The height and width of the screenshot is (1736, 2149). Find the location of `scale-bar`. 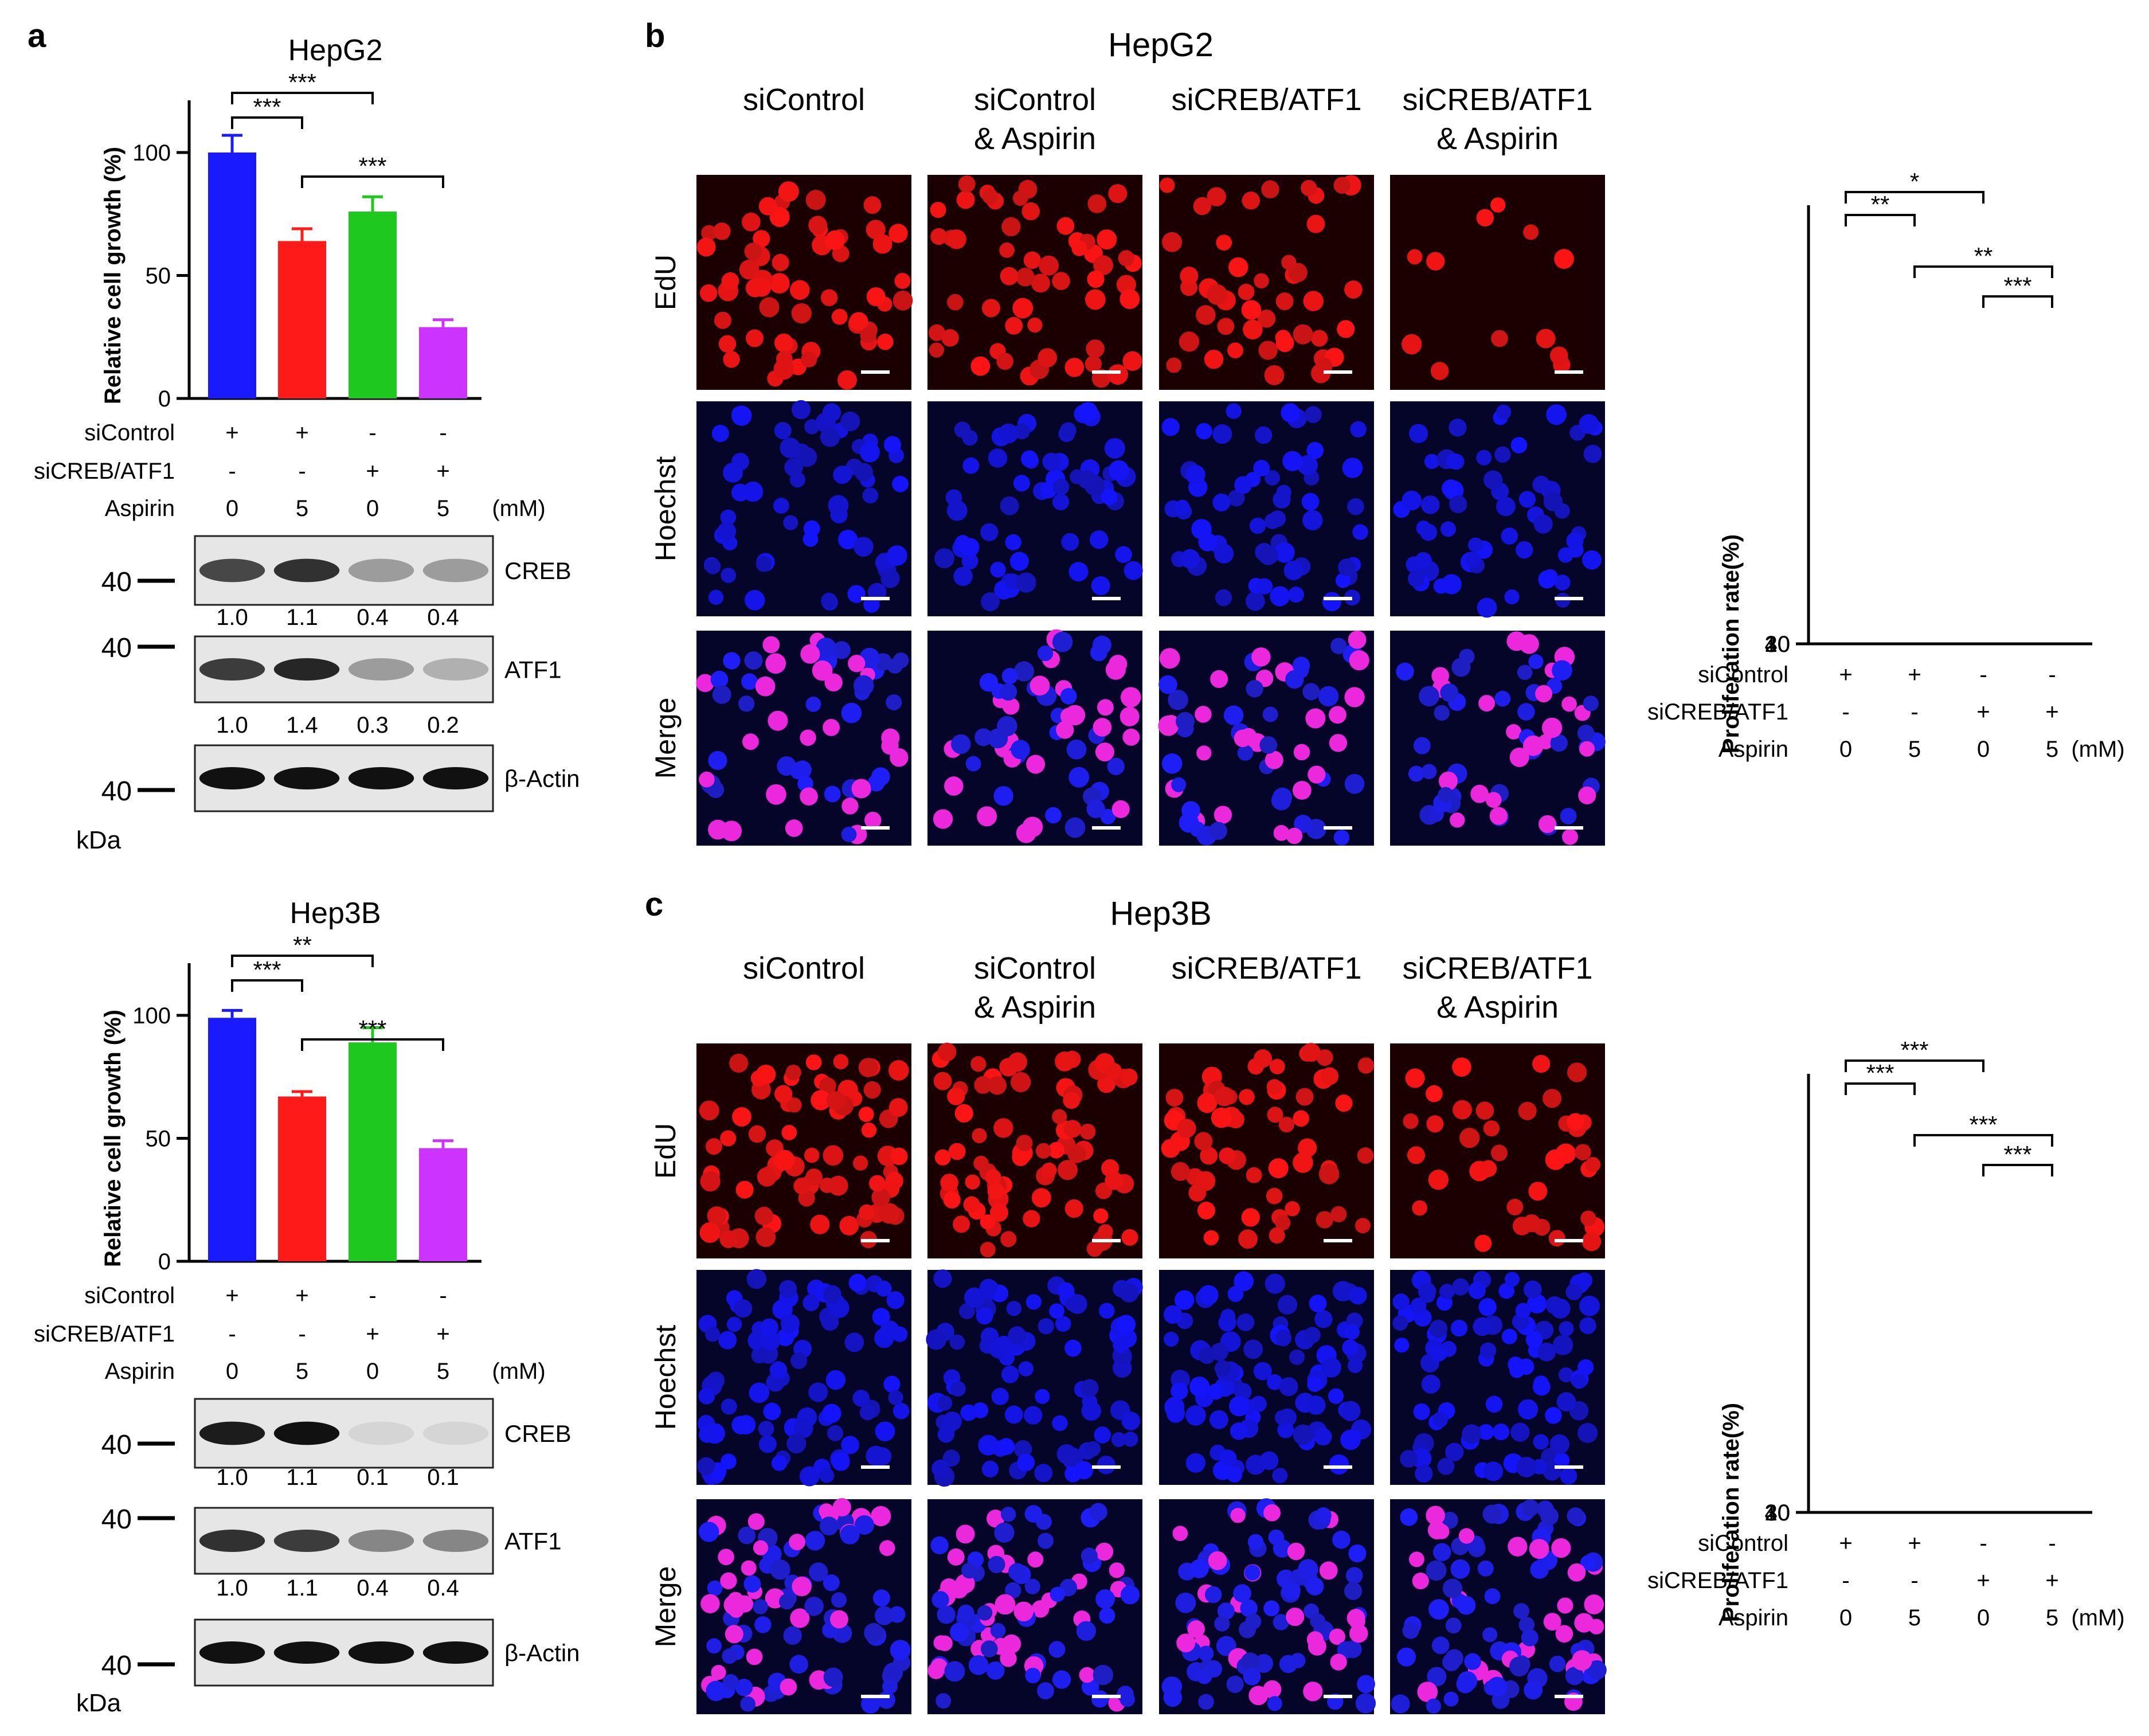

scale-bar is located at coordinates (1569, 828).